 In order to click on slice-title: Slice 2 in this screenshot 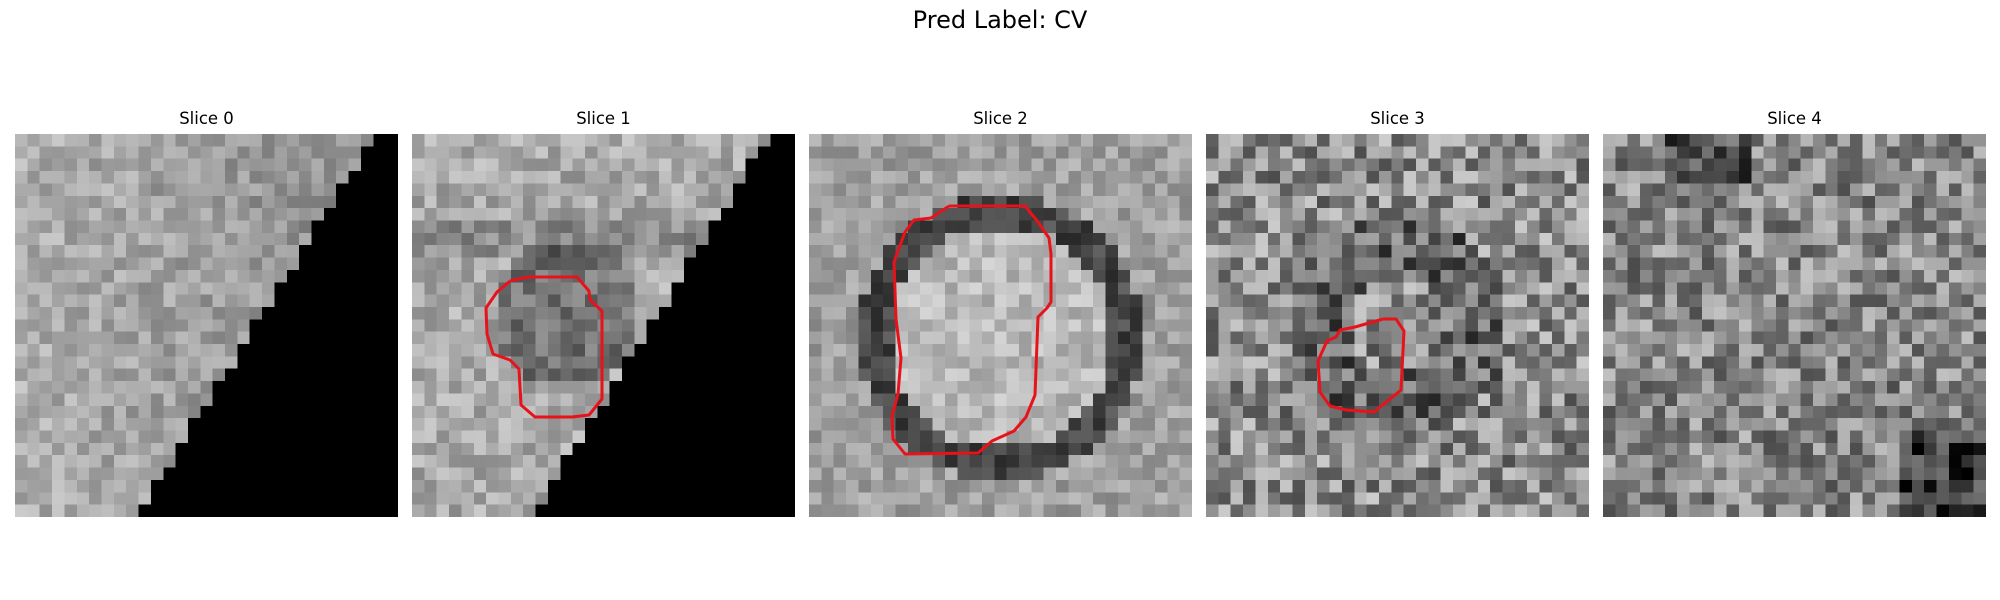, I will do `click(1000, 118)`.